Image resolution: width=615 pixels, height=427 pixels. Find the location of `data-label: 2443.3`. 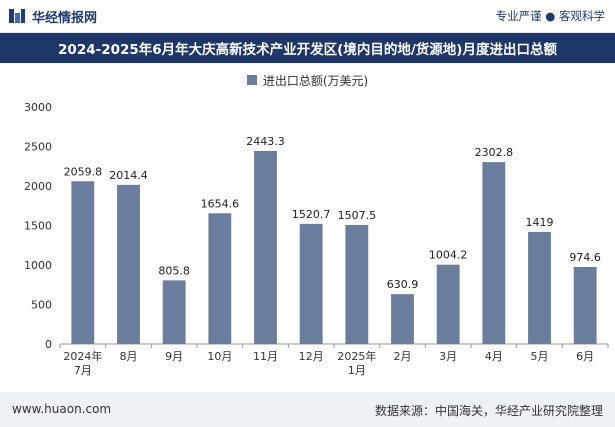

data-label: 2443.3 is located at coordinates (265, 141).